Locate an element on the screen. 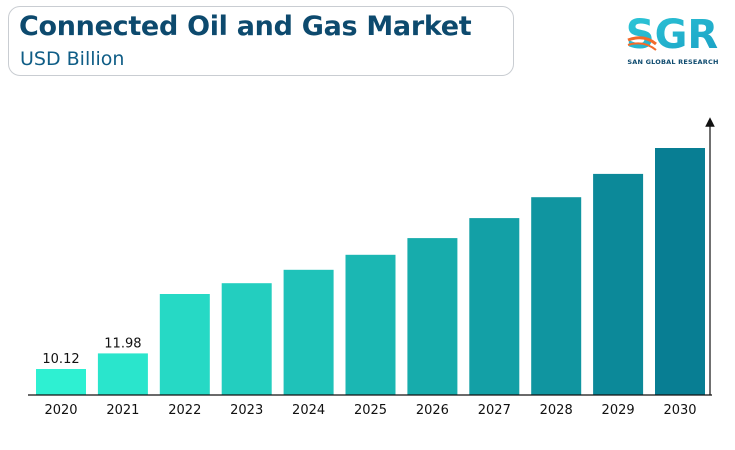 The width and height of the screenshot is (735, 450). title-box: Connected Oil and Gas Market USD Billion is located at coordinates (261, 41).